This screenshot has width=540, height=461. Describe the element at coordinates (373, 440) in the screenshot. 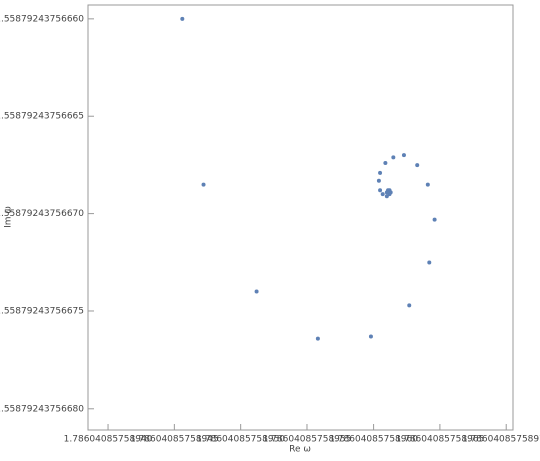

I see `x-tick-label: 1.78604085758960` at that location.